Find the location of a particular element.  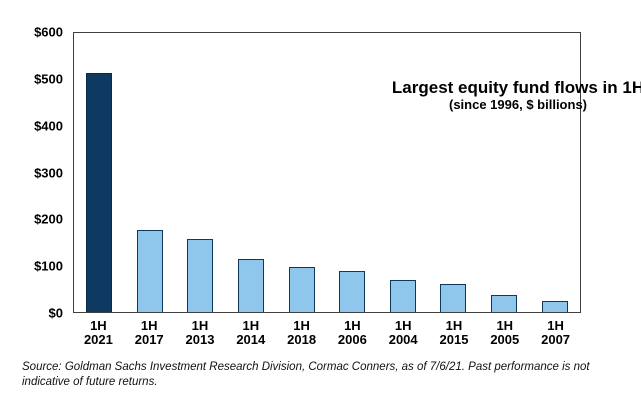

x-tick-label: 1H 2017 is located at coordinates (149, 332).